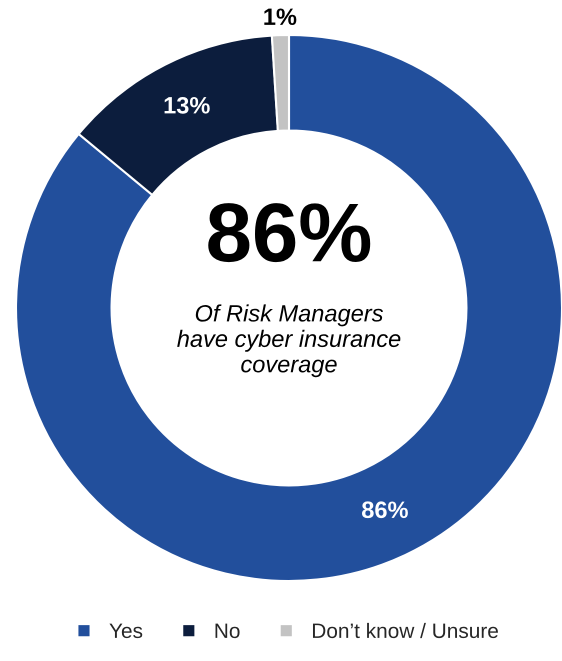  I want to click on legend-label: Yes, so click(125, 631).